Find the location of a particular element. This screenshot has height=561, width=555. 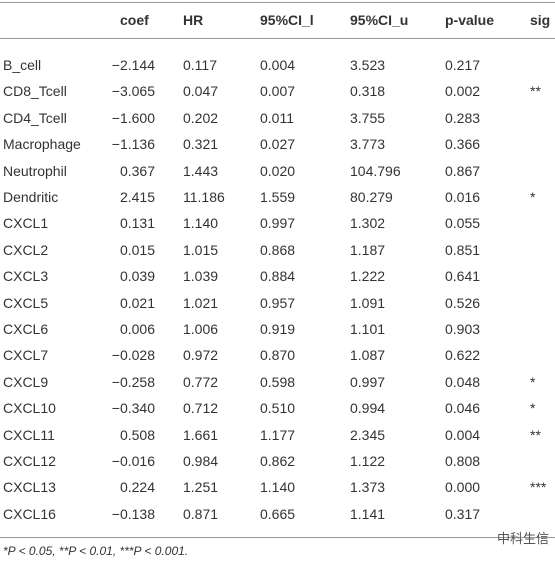

table-cell: 1.559 is located at coordinates (278, 197).